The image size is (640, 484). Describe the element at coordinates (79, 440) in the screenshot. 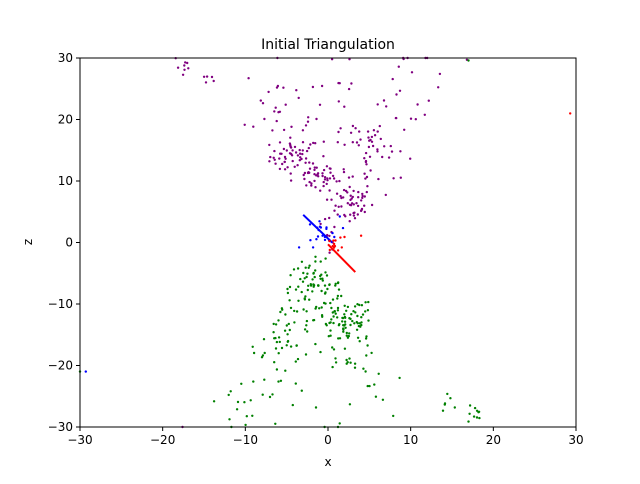

I see `x-tick-label: −30` at that location.